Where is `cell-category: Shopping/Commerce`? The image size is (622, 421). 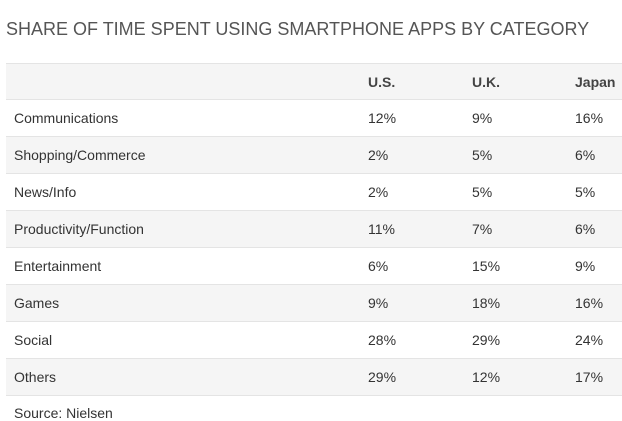 cell-category: Shopping/Commerce is located at coordinates (80, 155).